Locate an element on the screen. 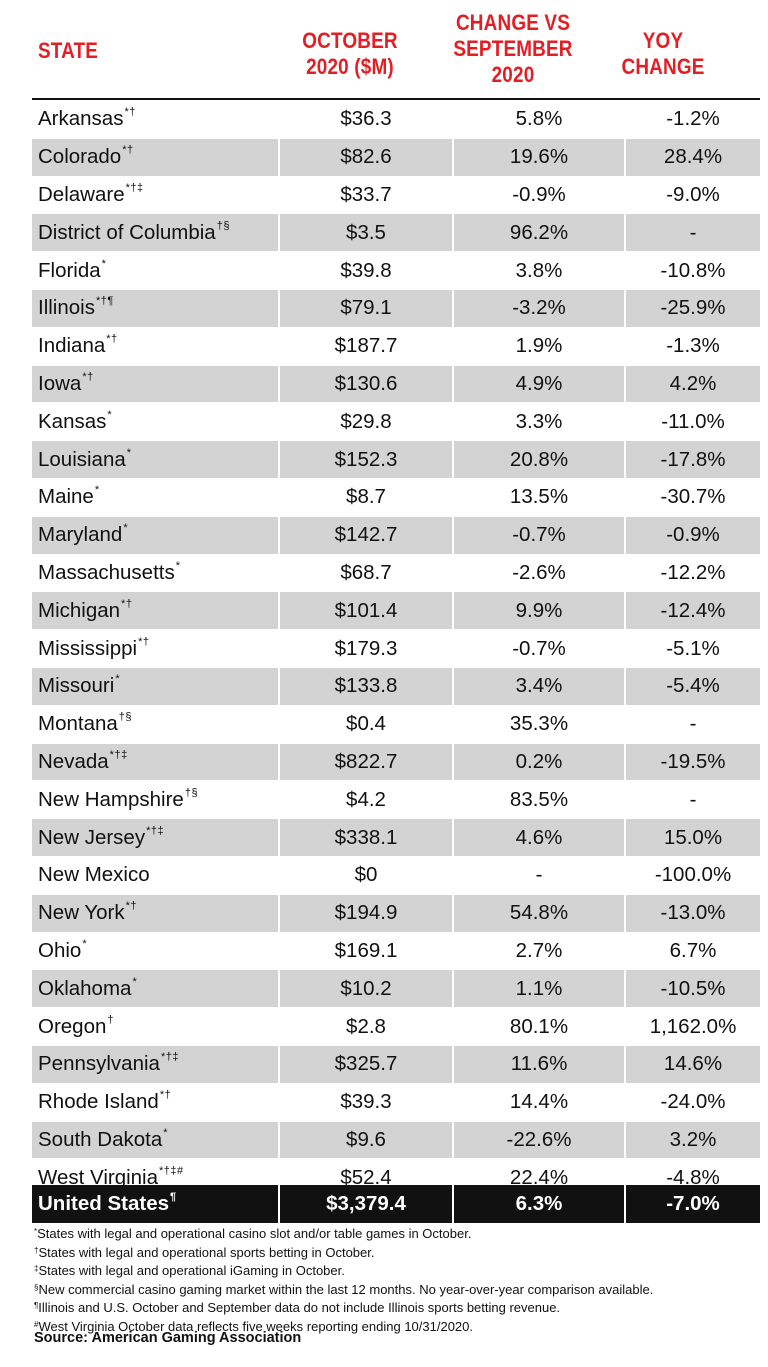 This screenshot has height=1367, width=768. change-cell: -3.2% is located at coordinates (539, 308).